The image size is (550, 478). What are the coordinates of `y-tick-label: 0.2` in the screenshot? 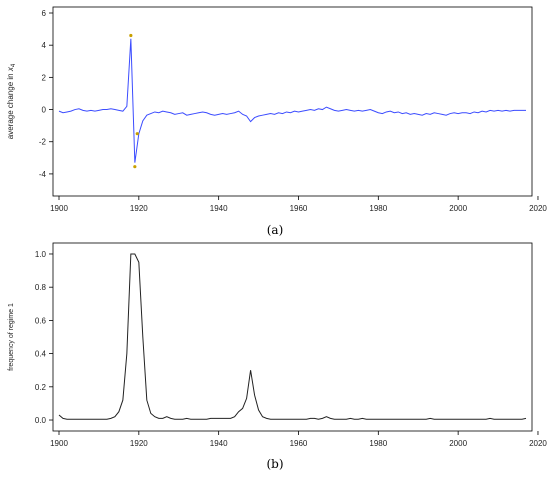 It's located at (41, 387).